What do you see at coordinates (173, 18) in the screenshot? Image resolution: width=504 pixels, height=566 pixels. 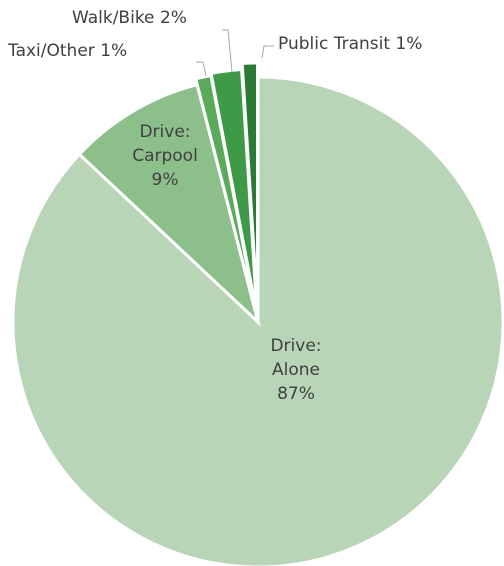 I see `value-label: 2%` at bounding box center [173, 18].